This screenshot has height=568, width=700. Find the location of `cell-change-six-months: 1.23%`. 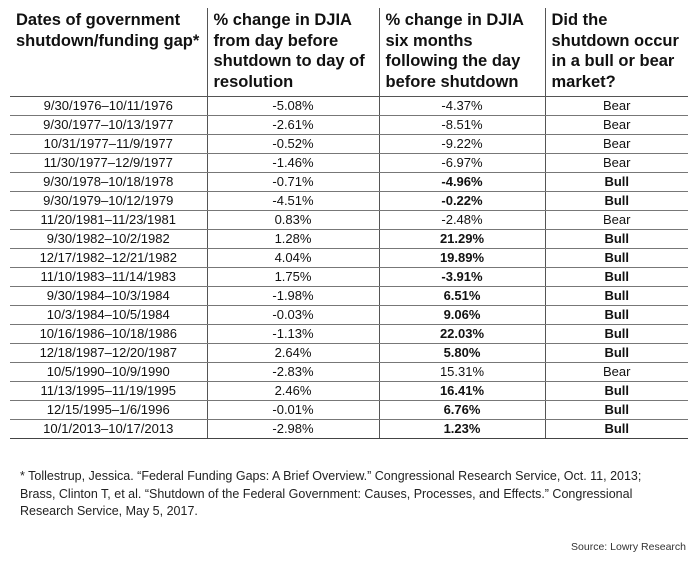

cell-change-six-months: 1.23% is located at coordinates (462, 429).